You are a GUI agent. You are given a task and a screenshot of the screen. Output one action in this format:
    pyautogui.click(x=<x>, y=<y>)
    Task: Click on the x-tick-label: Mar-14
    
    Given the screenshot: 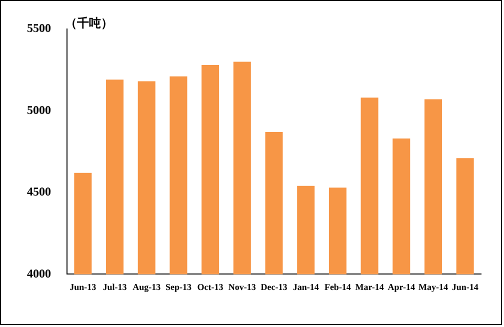 What is the action you would take?
    pyautogui.click(x=369, y=287)
    